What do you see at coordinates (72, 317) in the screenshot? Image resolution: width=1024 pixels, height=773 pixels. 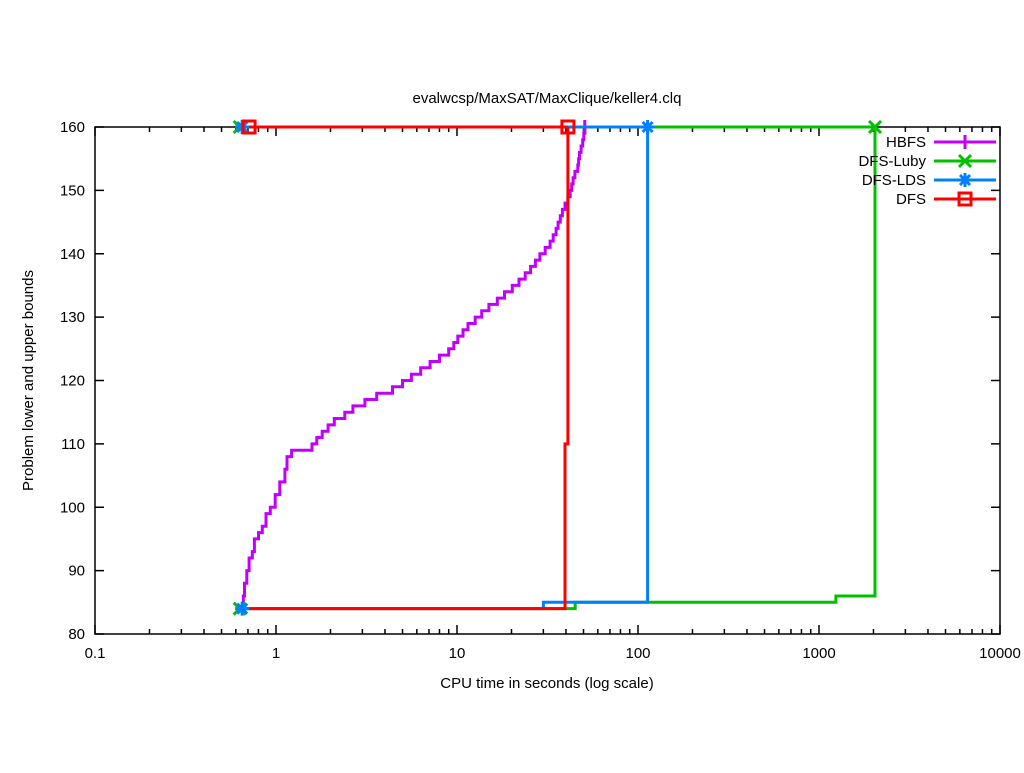 I see `y-tick-label: 130` at bounding box center [72, 317].